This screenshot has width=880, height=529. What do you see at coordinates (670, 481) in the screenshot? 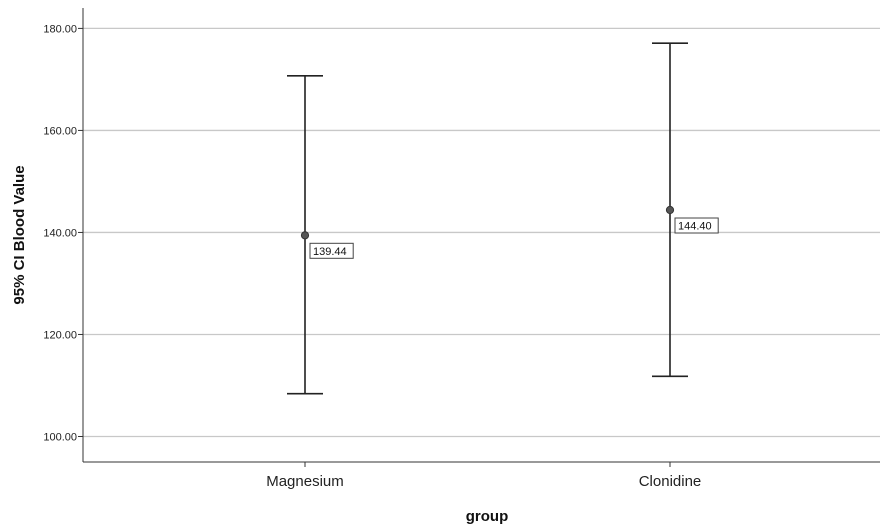
I see `x-tick-label: Clonidine` at bounding box center [670, 481].